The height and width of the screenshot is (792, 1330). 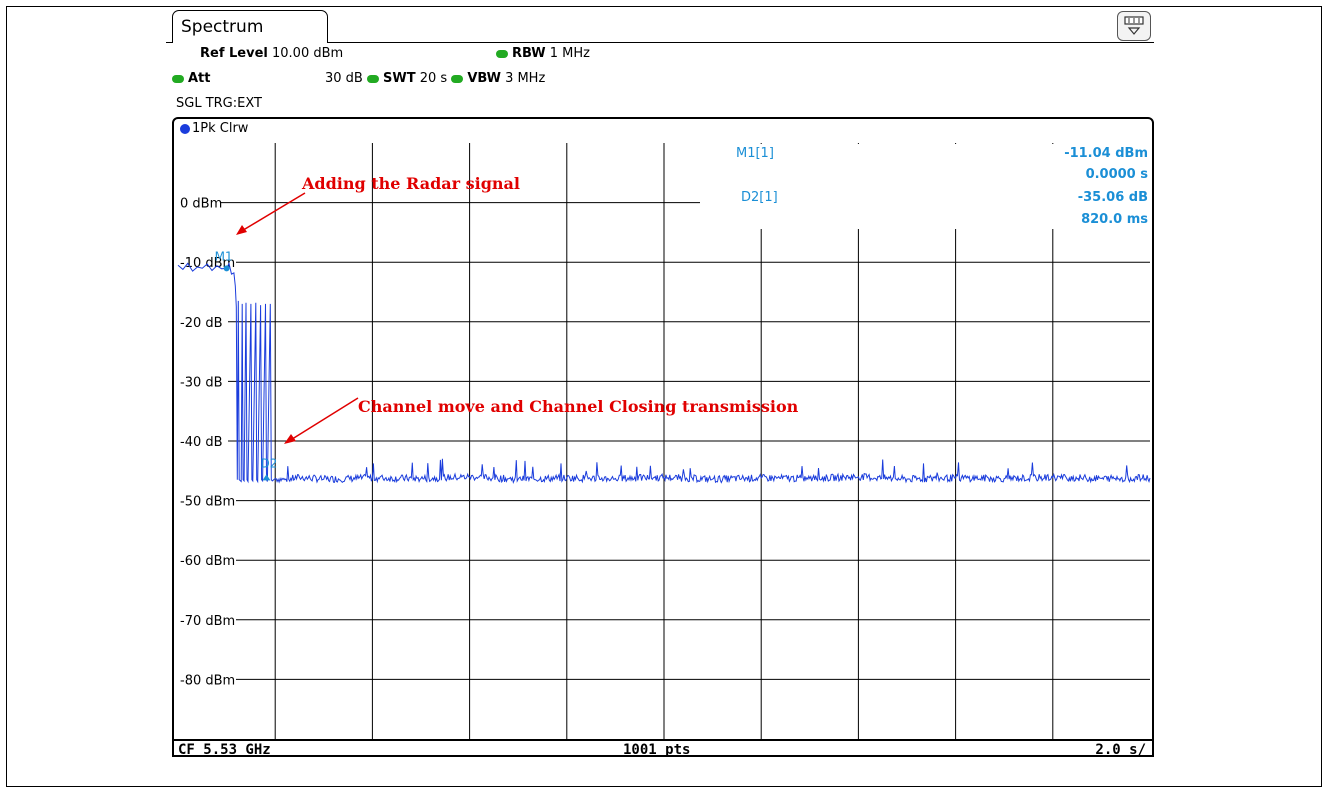 I want to click on trigger-setting: SGL TRG:EXT, so click(x=219, y=103).